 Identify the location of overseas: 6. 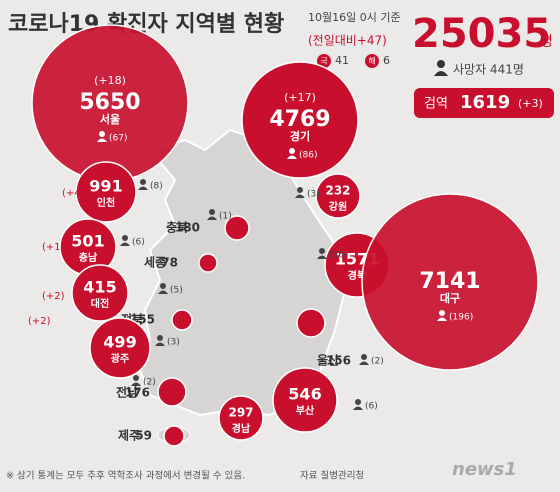
(386, 60).